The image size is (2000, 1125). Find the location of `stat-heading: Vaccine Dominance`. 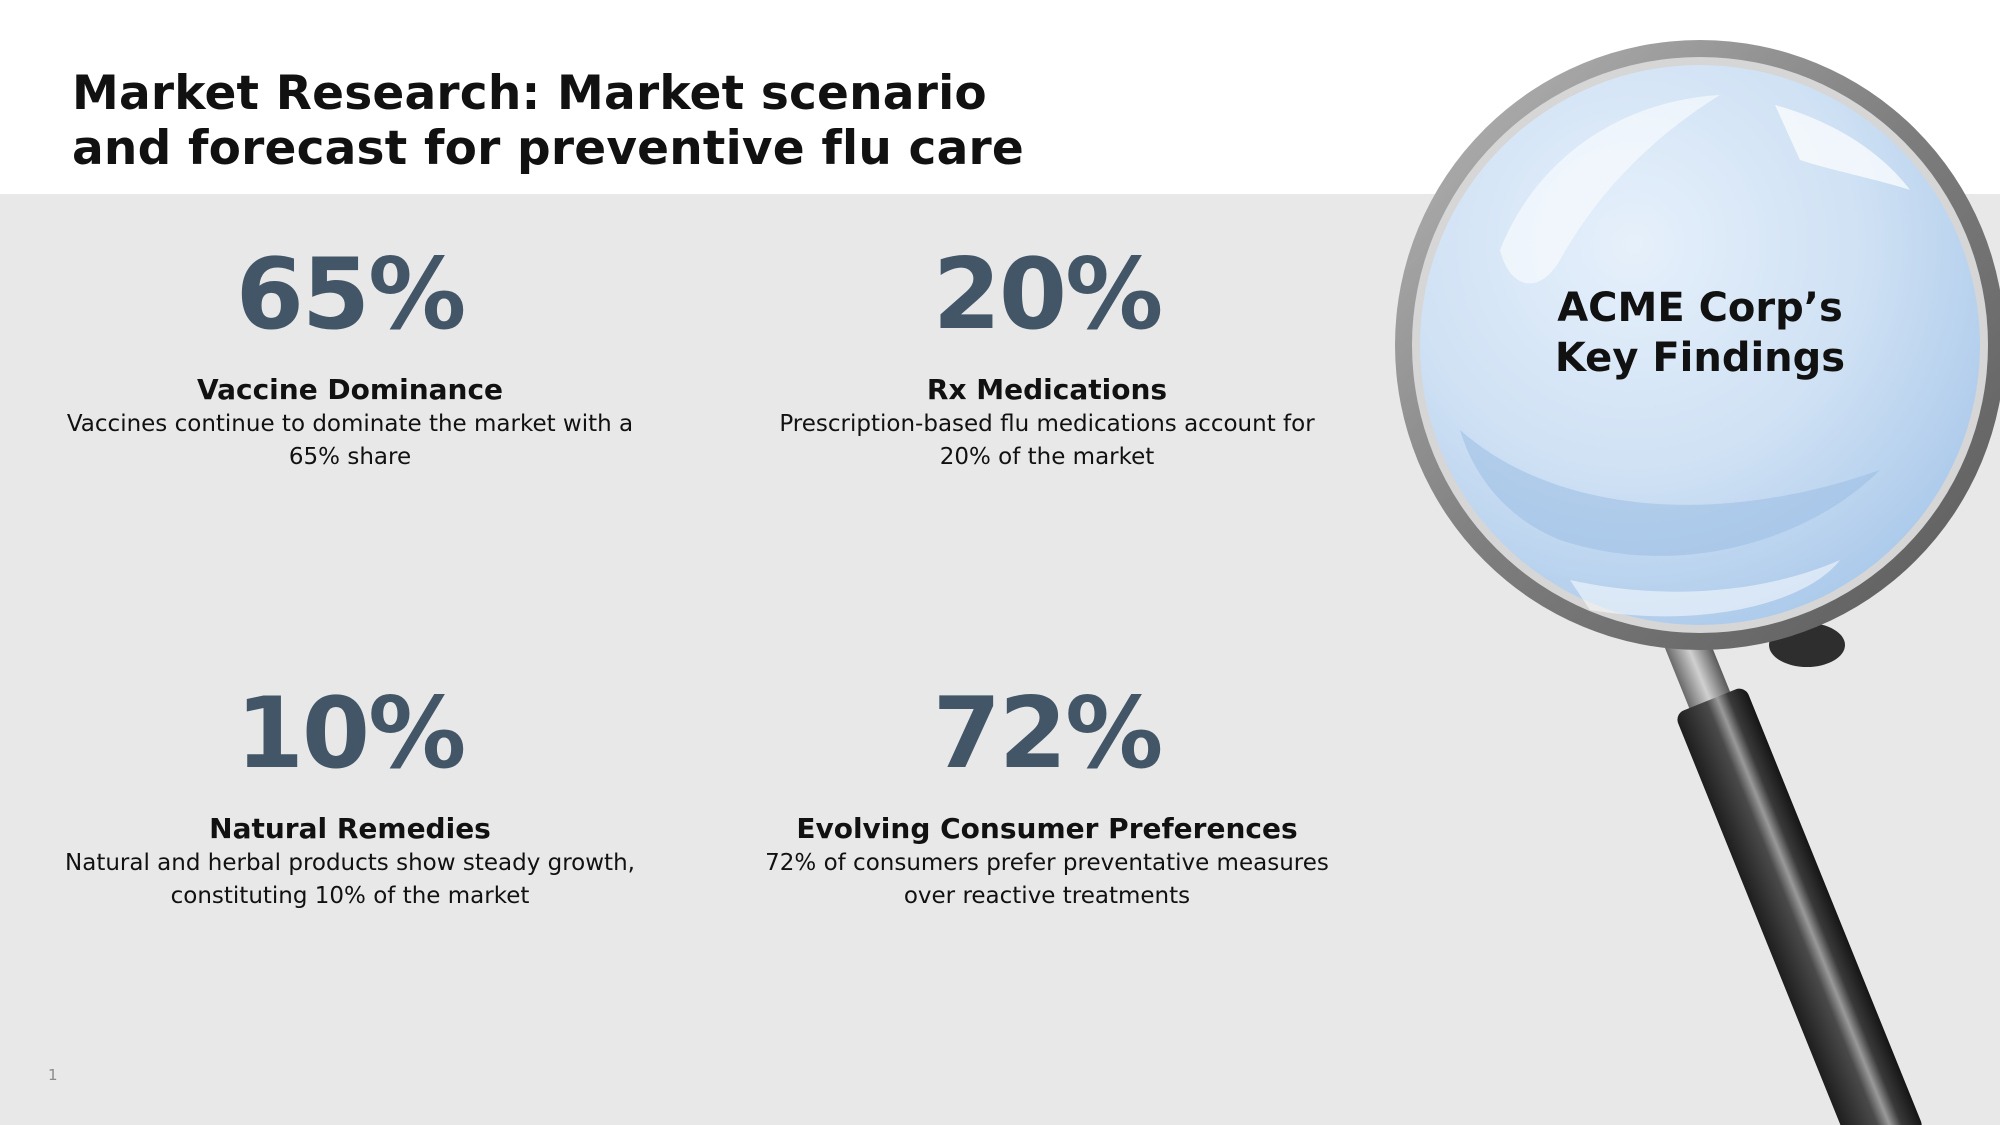

stat-heading: Vaccine Dominance is located at coordinates (350, 389).